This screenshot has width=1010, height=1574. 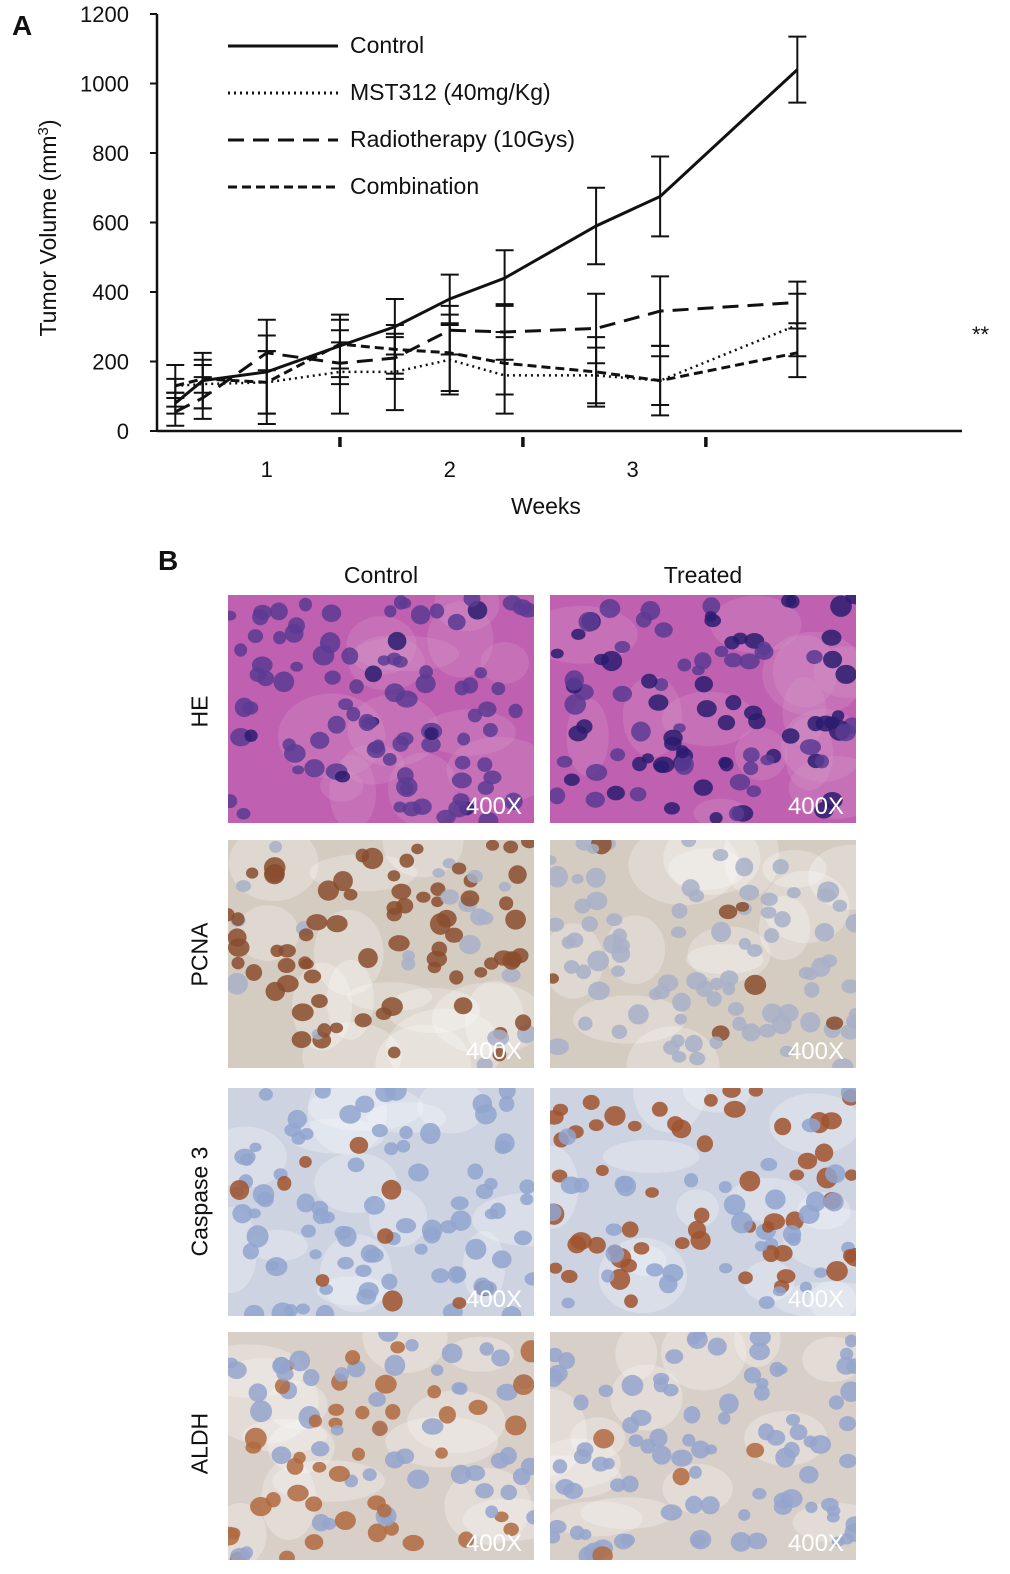 I want to click on micrograph-texture, so click(x=703, y=1446).